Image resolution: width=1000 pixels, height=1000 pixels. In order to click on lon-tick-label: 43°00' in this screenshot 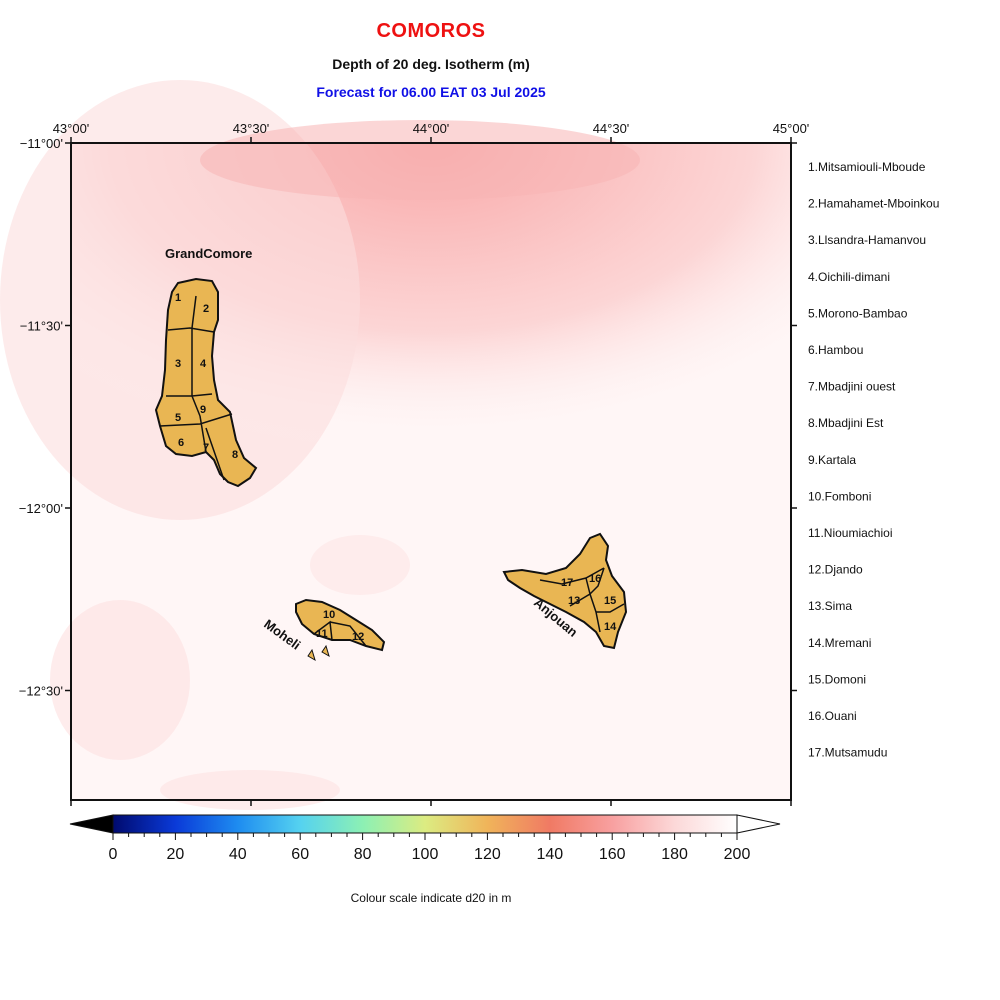, I will do `click(71, 128)`.